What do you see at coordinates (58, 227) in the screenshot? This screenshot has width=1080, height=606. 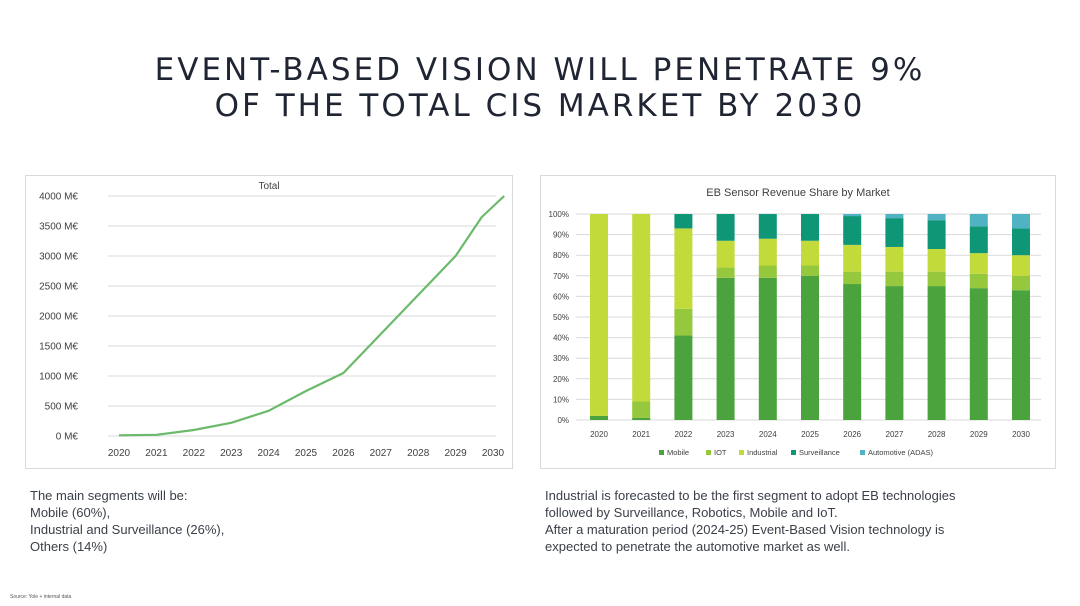 I see `y-tick-label: 3500 M€` at bounding box center [58, 227].